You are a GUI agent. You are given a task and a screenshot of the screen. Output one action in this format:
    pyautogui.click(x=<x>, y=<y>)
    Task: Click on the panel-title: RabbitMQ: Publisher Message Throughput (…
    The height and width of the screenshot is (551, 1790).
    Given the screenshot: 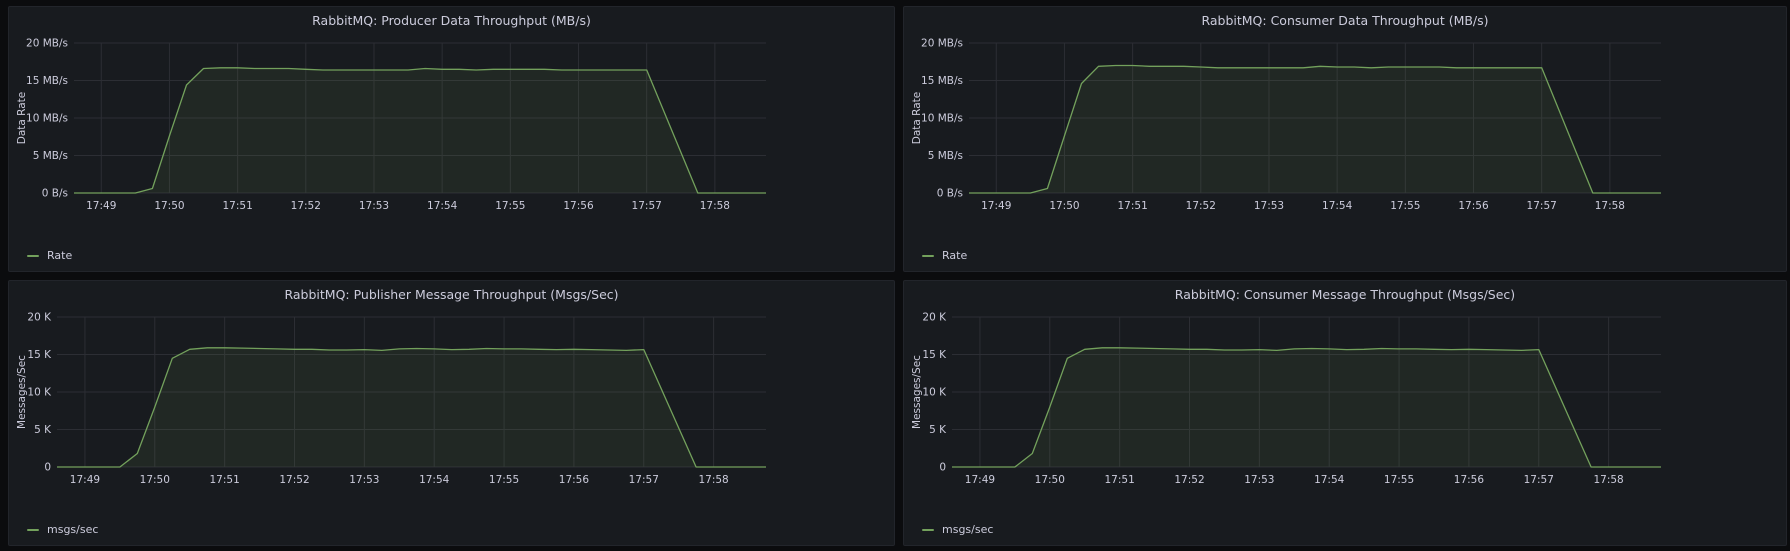 What is the action you would take?
    pyautogui.click(x=451, y=294)
    